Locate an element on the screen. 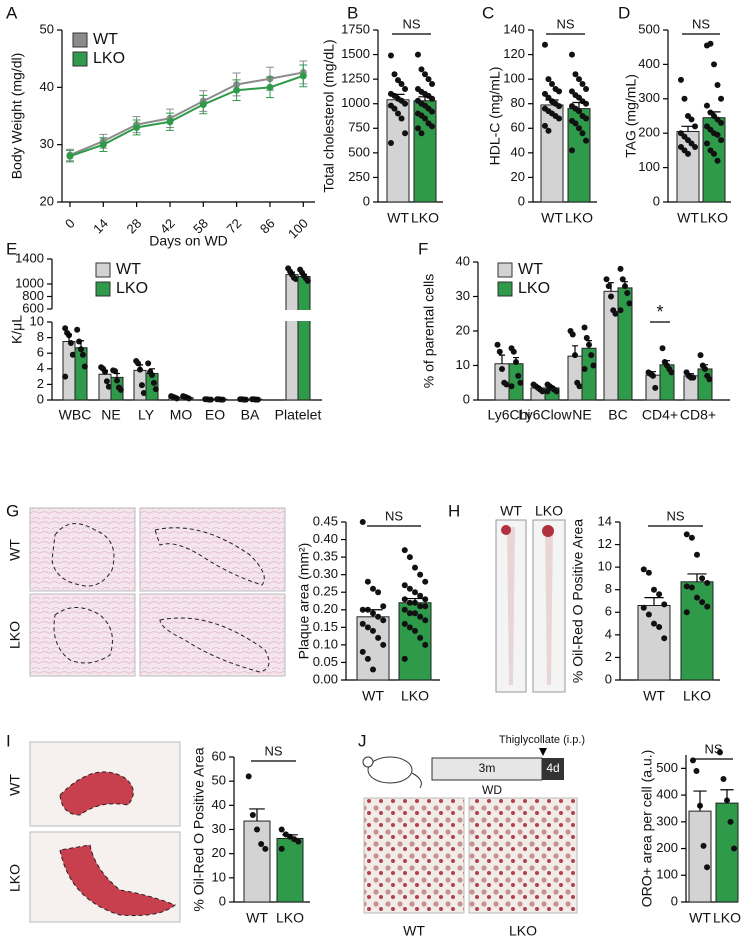 This screenshot has height=942, width=741. y-tick-label: 8 is located at coordinates (608, 588).